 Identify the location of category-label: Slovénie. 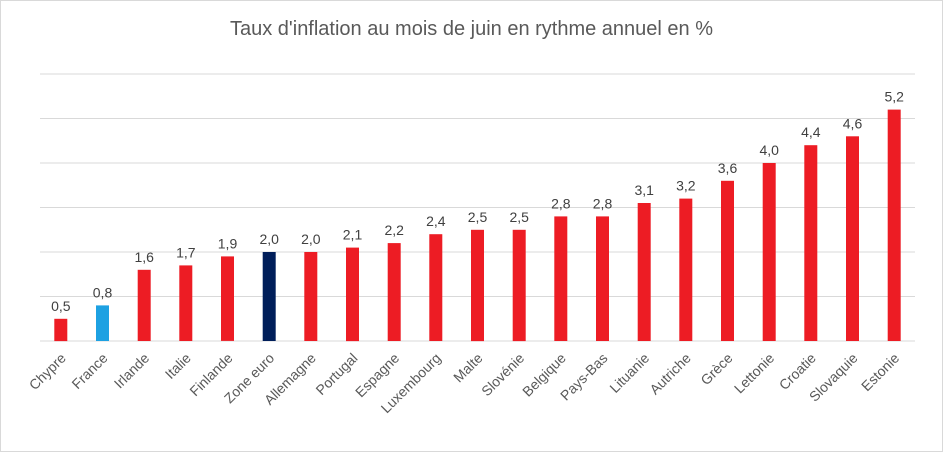
(502, 374).